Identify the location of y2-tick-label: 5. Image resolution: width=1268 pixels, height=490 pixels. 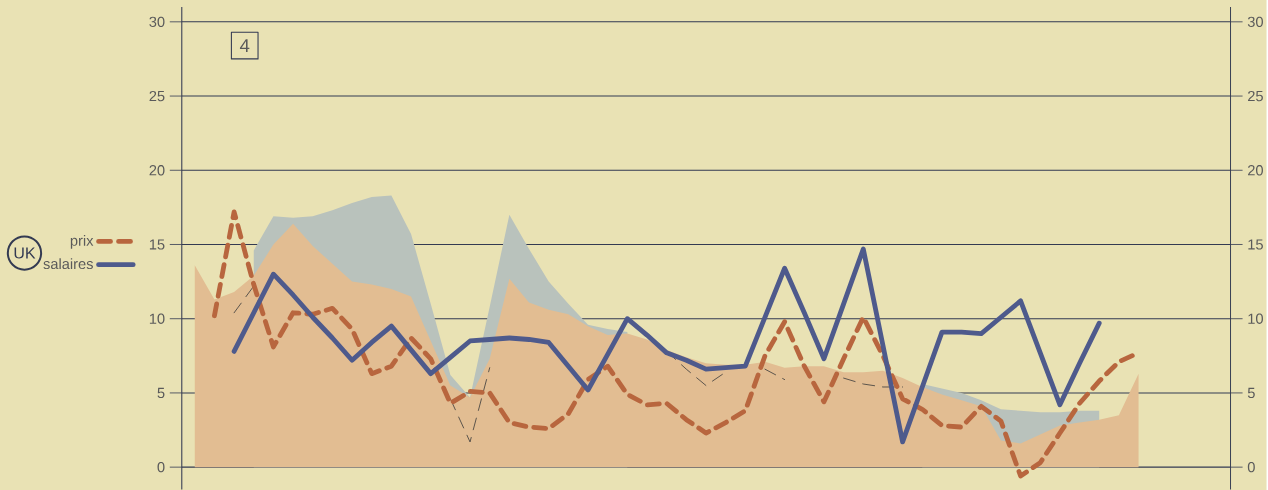
(1251, 392).